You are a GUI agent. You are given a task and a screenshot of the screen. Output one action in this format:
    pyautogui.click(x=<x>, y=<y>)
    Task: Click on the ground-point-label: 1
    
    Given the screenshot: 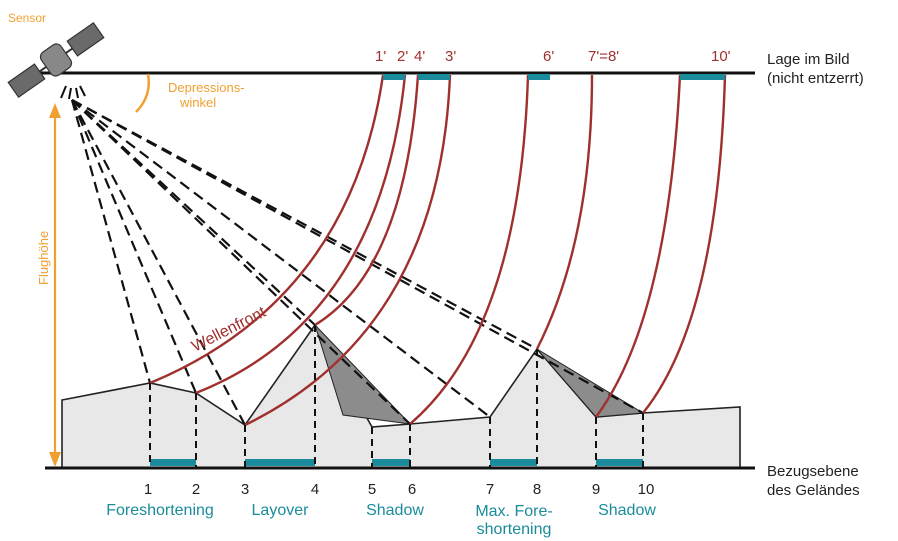 What is the action you would take?
    pyautogui.click(x=148, y=489)
    